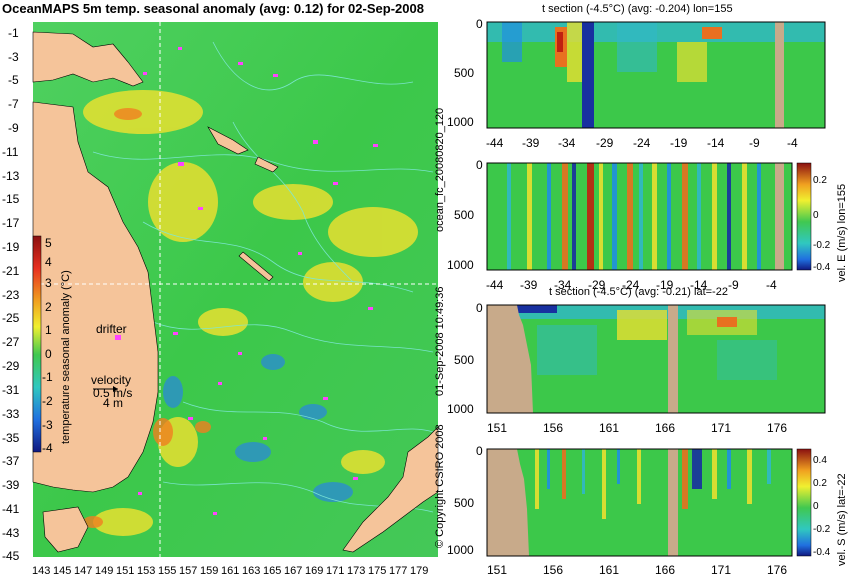 The width and height of the screenshot is (850, 580). What do you see at coordinates (48, 283) in the screenshot?
I see `colorbar-tick: 3` at bounding box center [48, 283].